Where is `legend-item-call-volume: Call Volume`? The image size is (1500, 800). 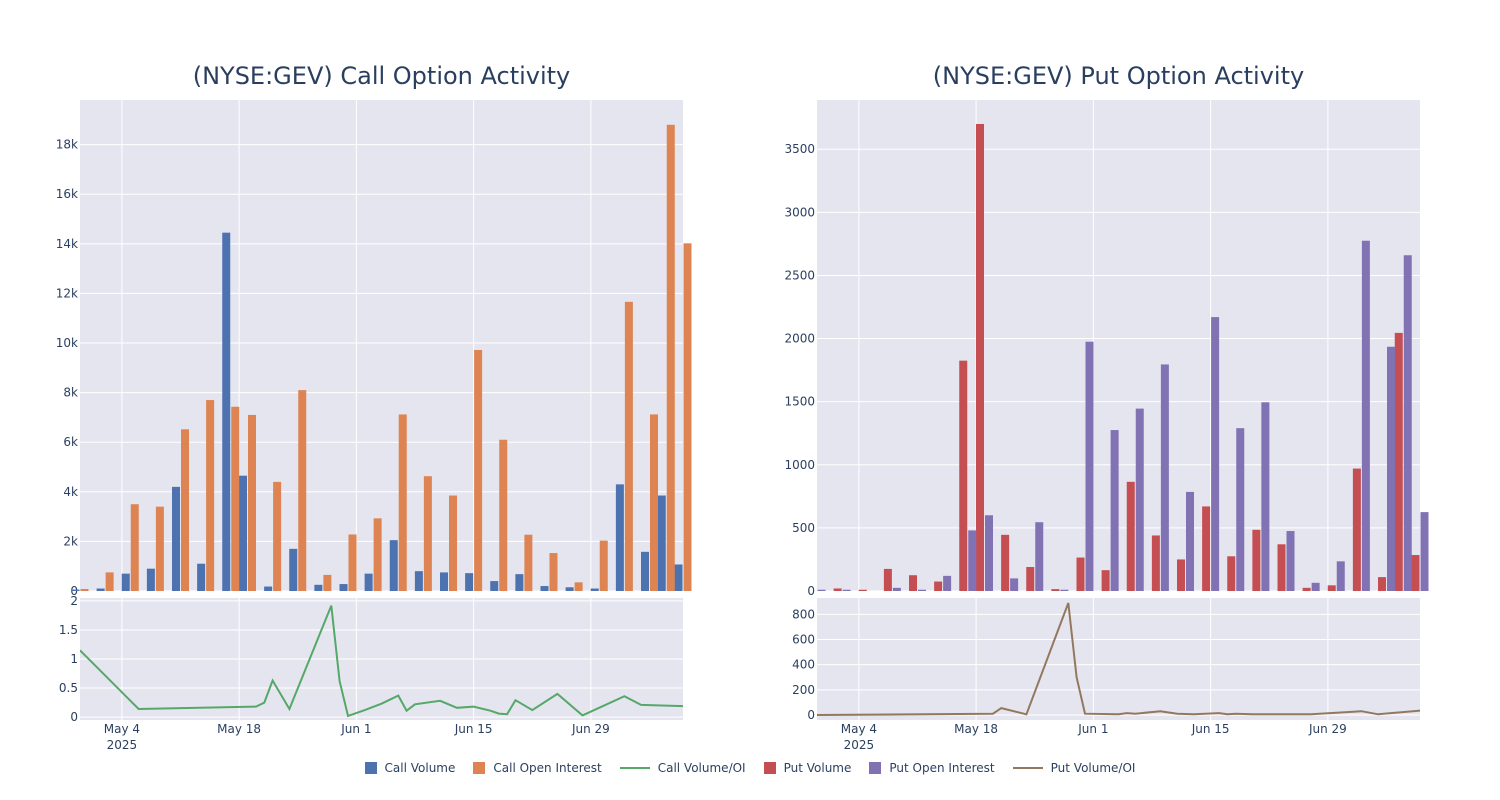 legend-item-call-volume: Call Volume is located at coordinates (410, 768).